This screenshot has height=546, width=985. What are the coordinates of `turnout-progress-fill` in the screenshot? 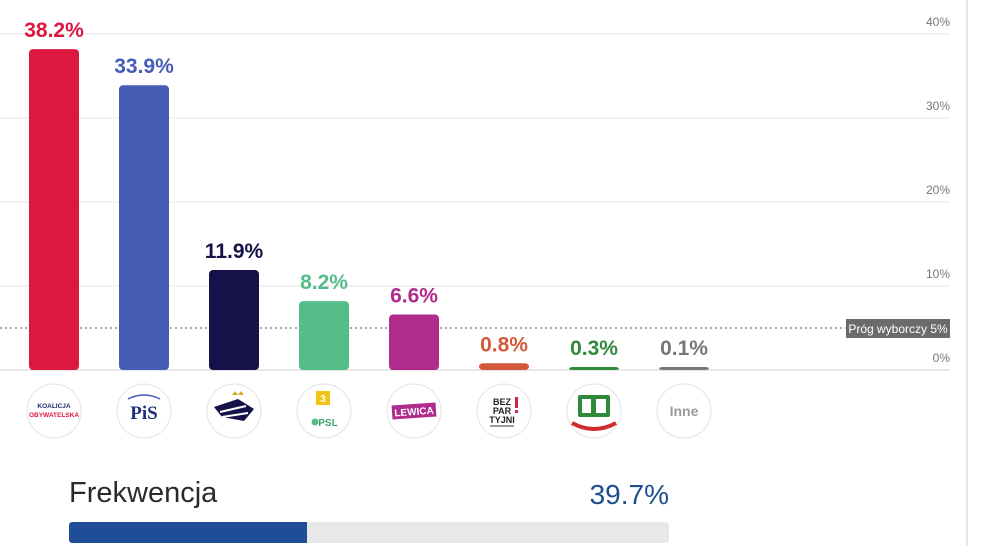 It's located at (188, 532).